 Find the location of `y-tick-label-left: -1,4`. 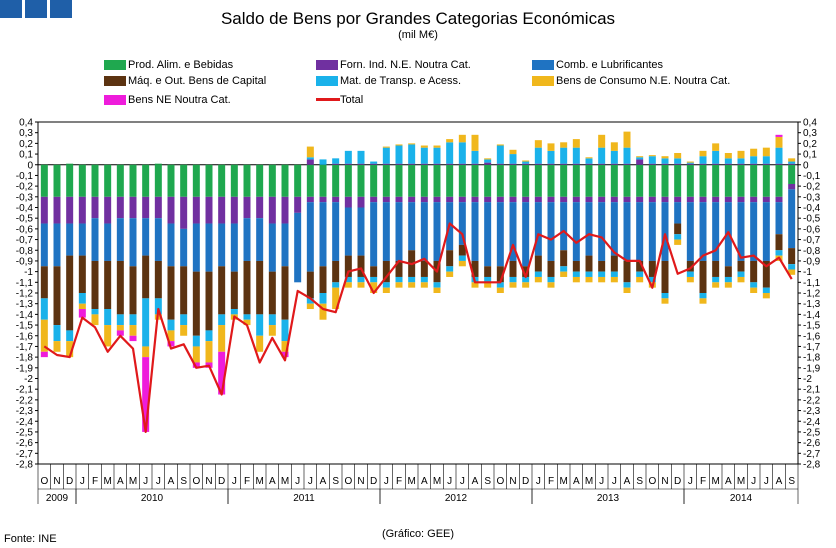

y-tick-label-left: -1,4 is located at coordinates (25, 315).